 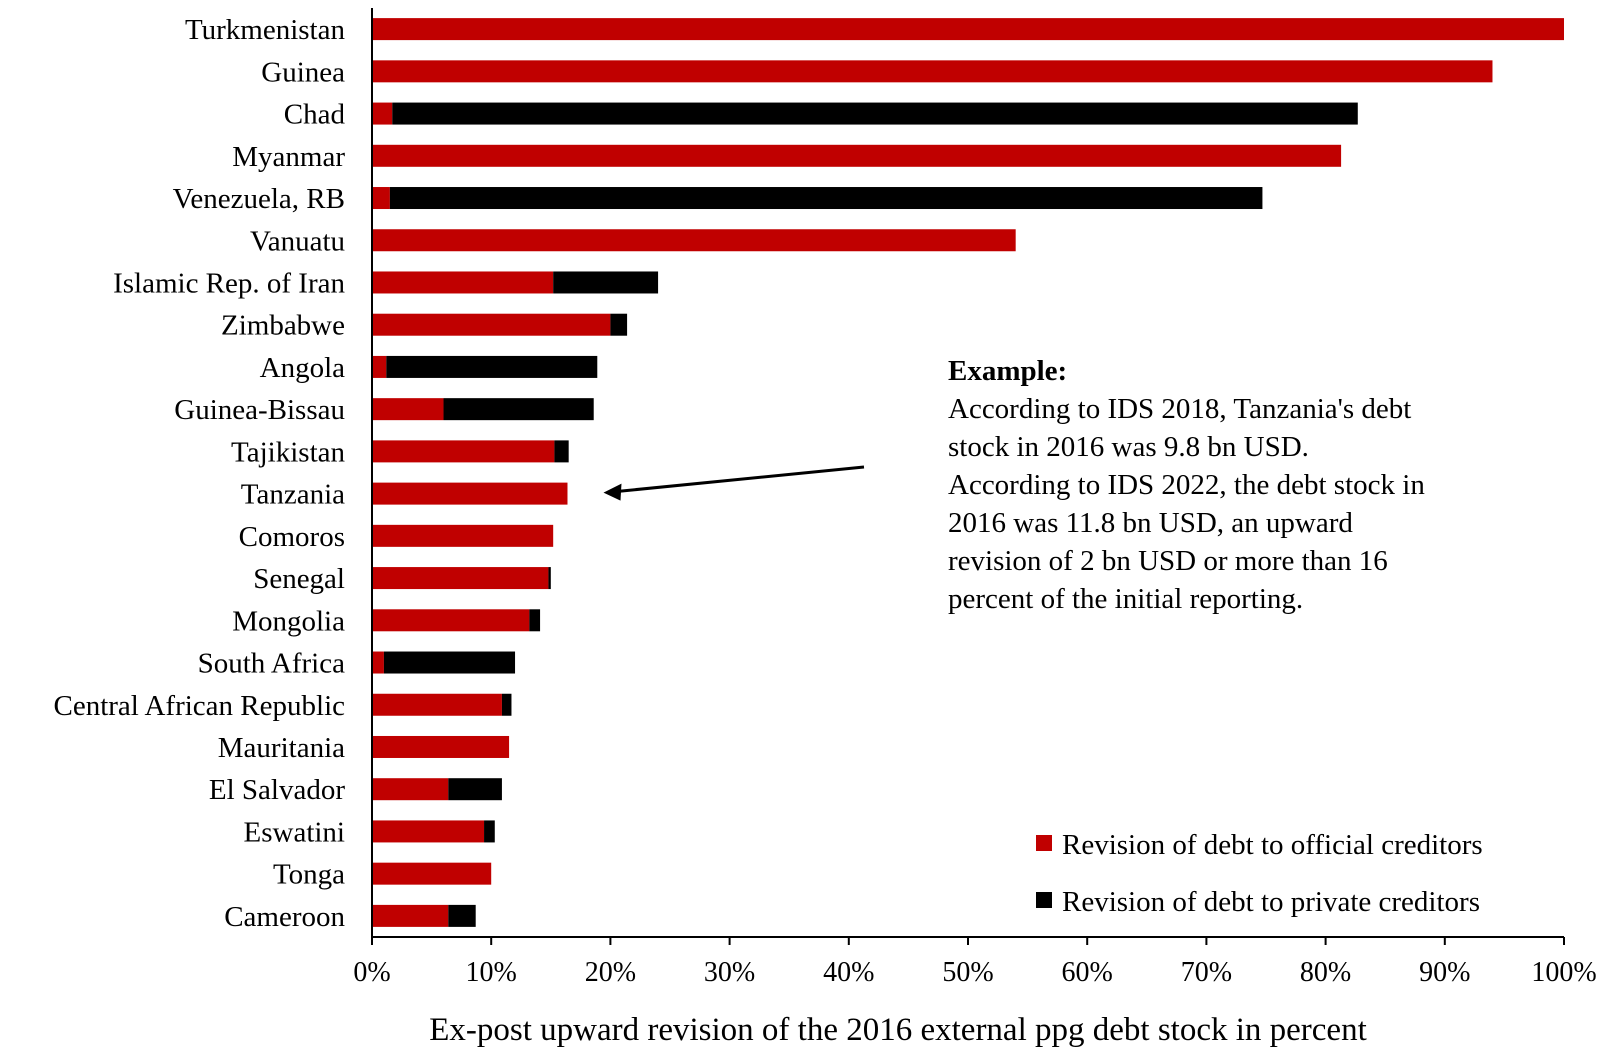 I want to click on x-axis-ticks: 0% 10% 20% 30% 40% 50% 60% 70% 80% 90% 100%, so click(x=975, y=962).